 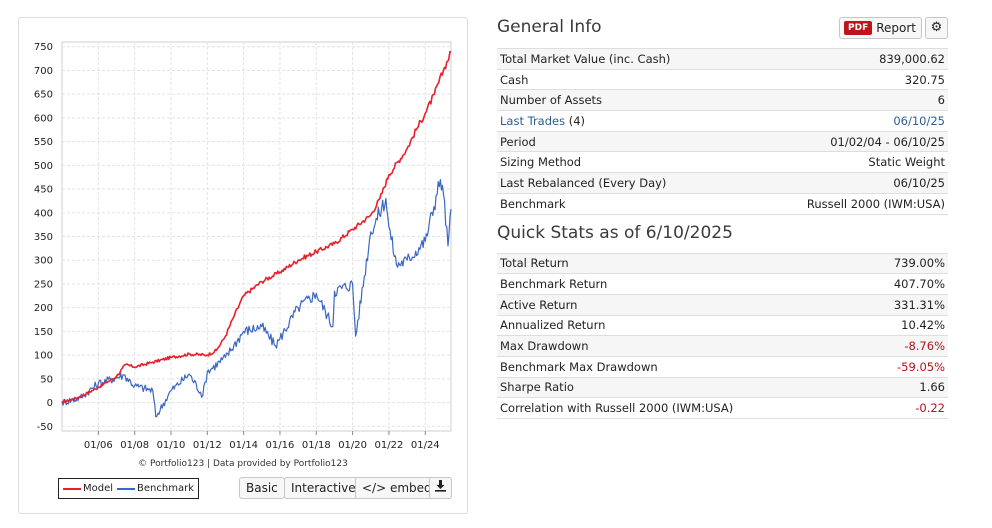 What do you see at coordinates (72, 488) in the screenshot?
I see `legend-swatch-model` at bounding box center [72, 488].